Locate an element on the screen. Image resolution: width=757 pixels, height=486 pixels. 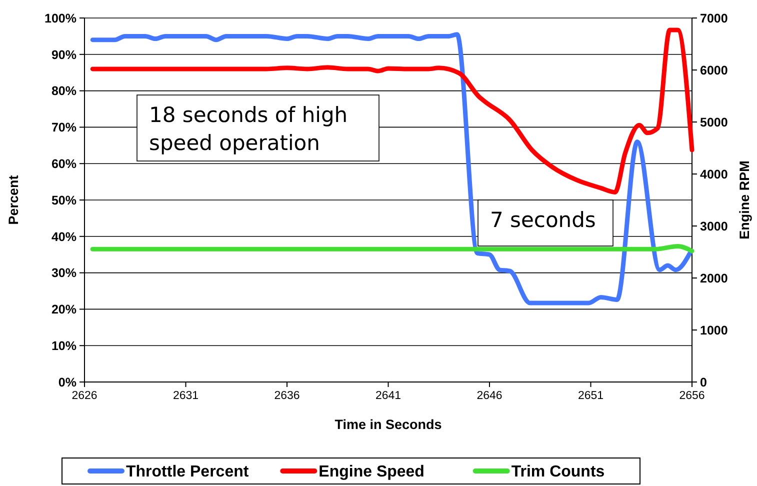
legend-label: Throttle Percent is located at coordinates (188, 472).